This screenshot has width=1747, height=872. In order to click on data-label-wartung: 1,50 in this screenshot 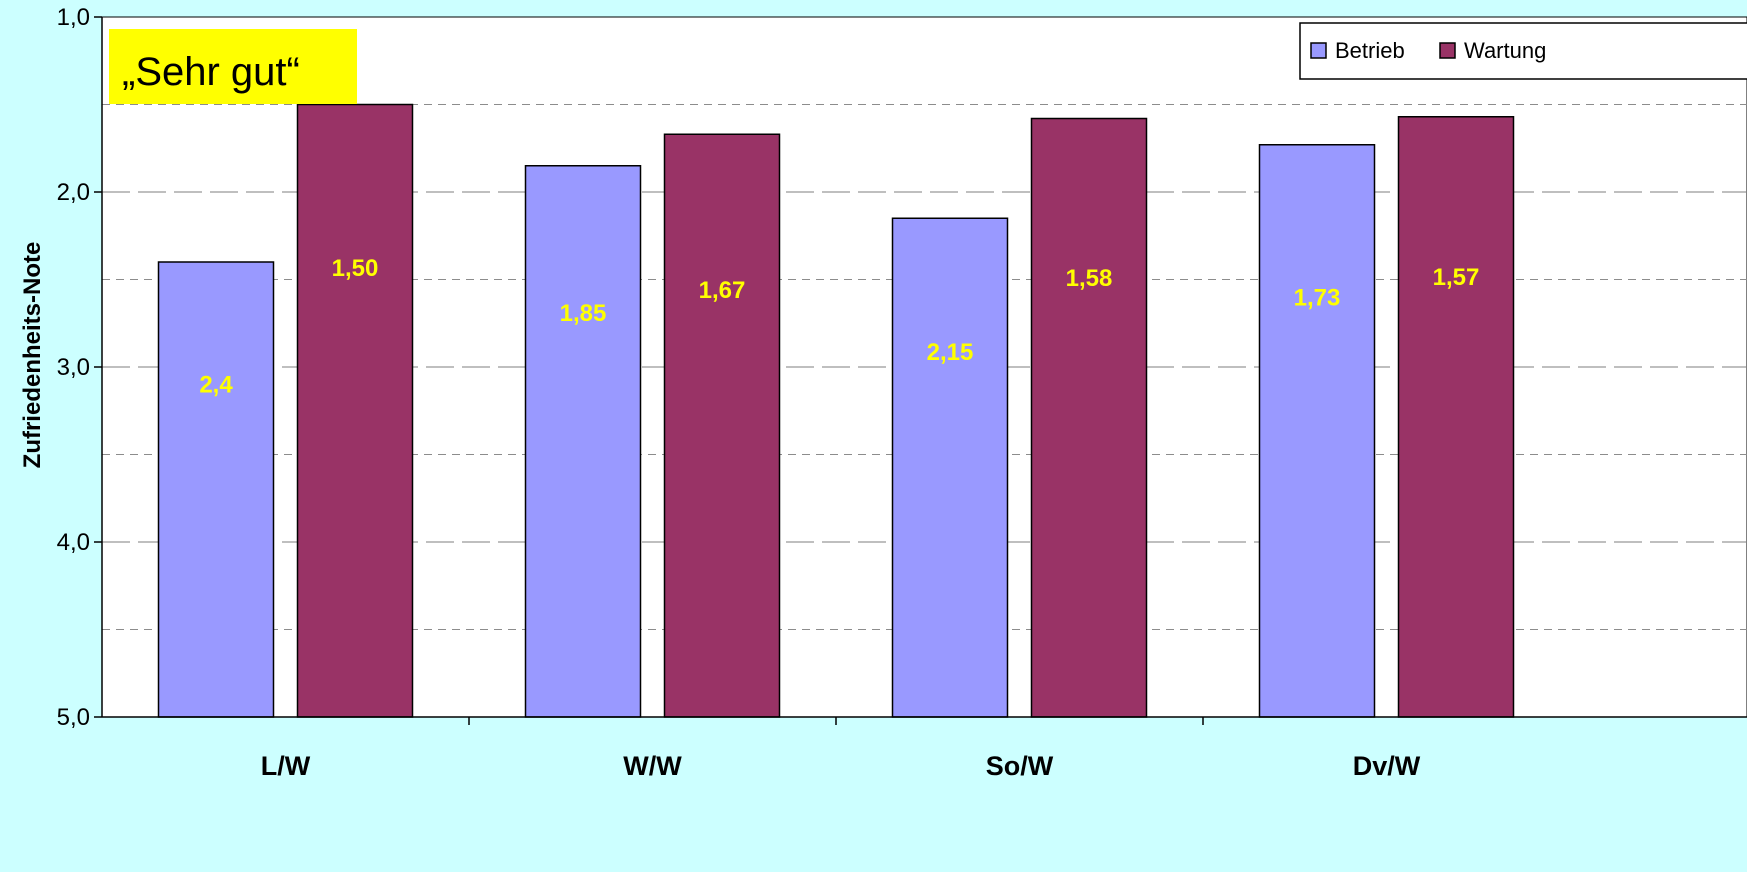, I will do `click(355, 268)`.